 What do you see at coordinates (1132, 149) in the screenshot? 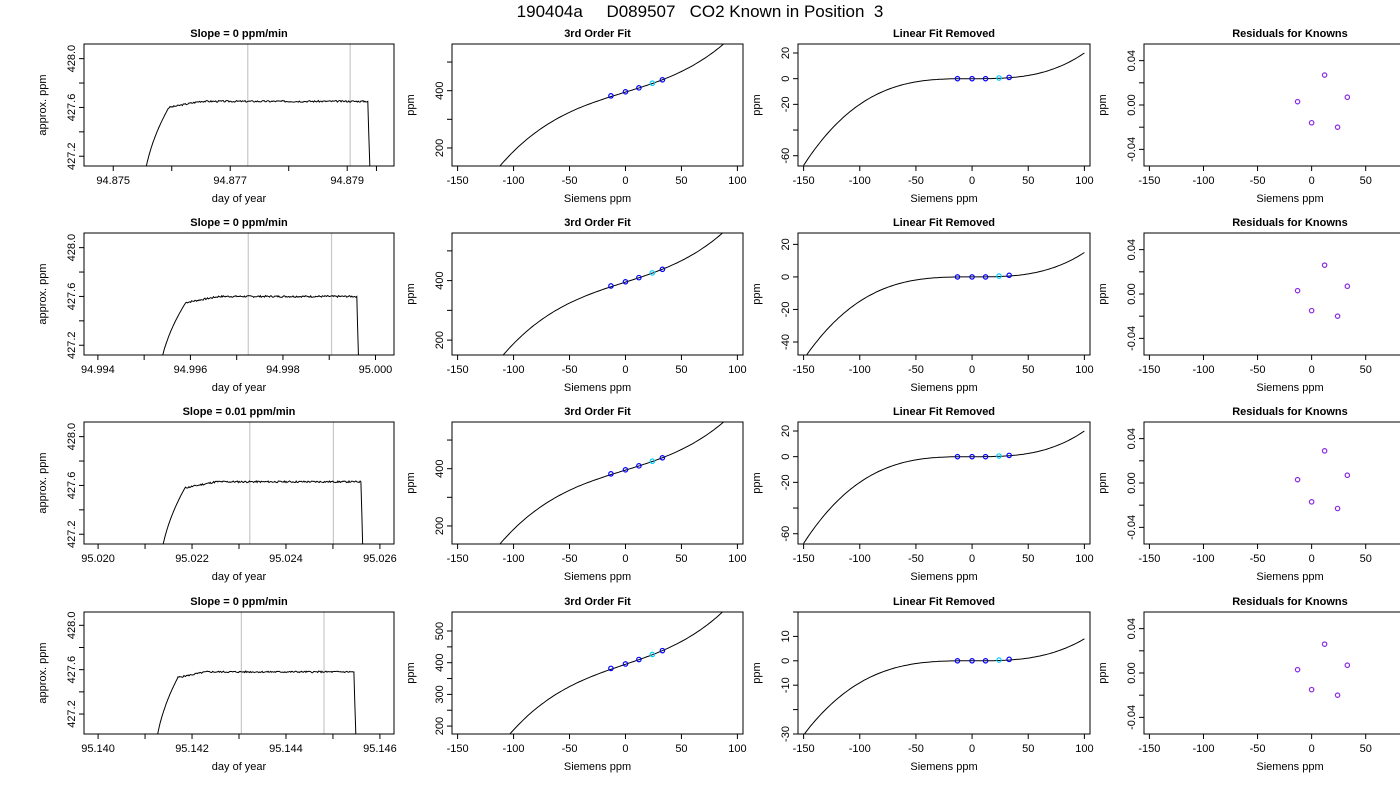
I see `y-tick-label: -0.04` at bounding box center [1132, 149].